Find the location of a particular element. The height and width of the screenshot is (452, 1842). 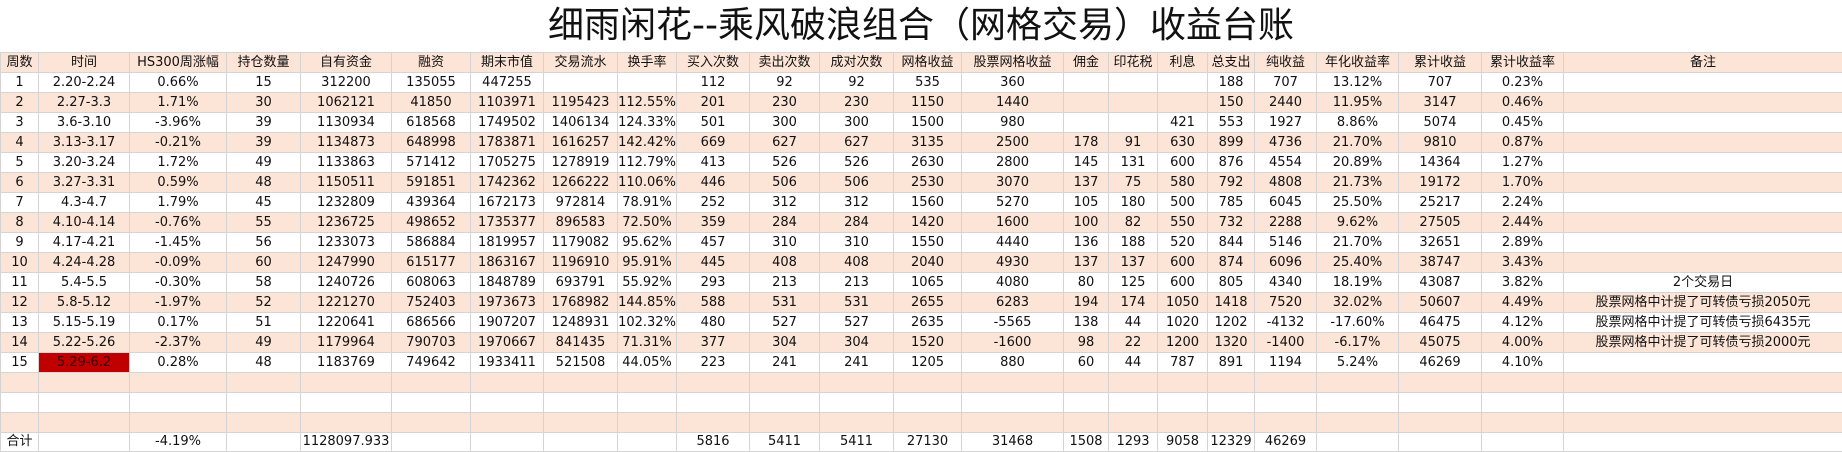

cell: 421 is located at coordinates (1183, 123).